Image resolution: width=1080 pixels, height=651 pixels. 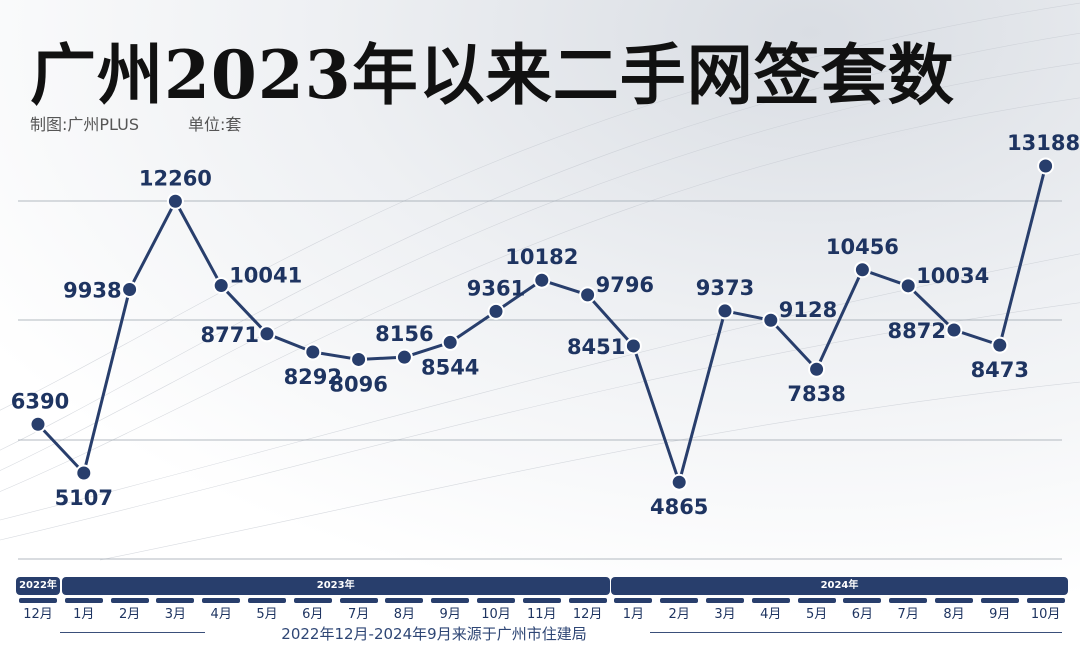 What do you see at coordinates (84, 498) in the screenshot?
I see `data-label: 5107` at bounding box center [84, 498].